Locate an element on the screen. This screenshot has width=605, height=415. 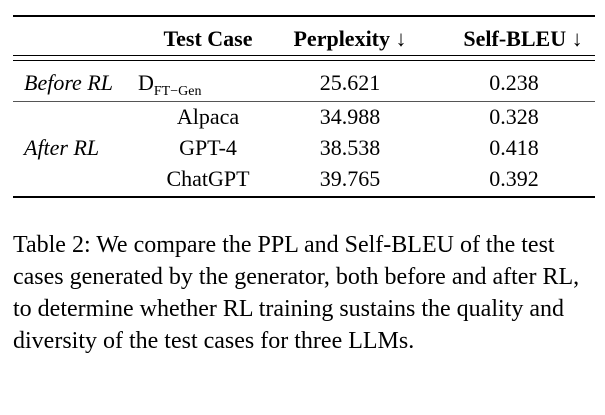
self-bleu-value: 0.418 is located at coordinates (514, 147).